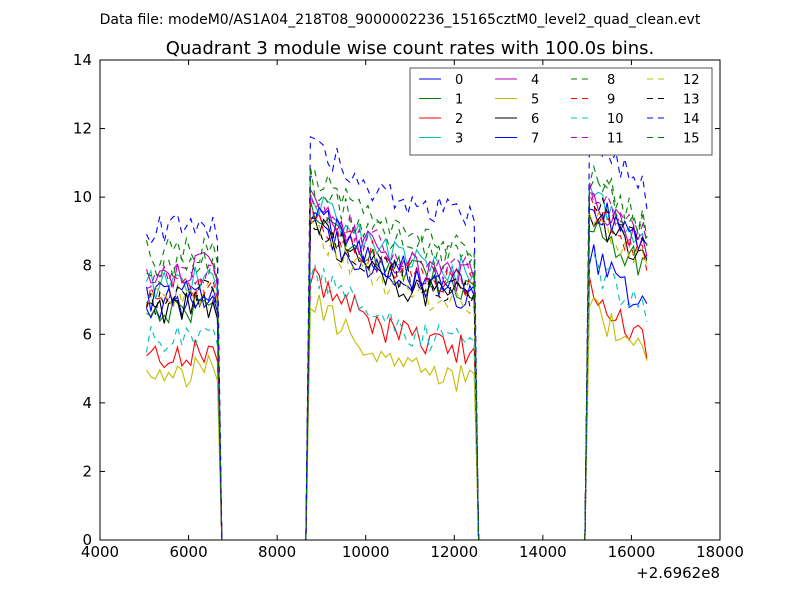 This screenshot has height=600, width=800. What do you see at coordinates (561, 111) in the screenshot?
I see `legend-frame` at bounding box center [561, 111].